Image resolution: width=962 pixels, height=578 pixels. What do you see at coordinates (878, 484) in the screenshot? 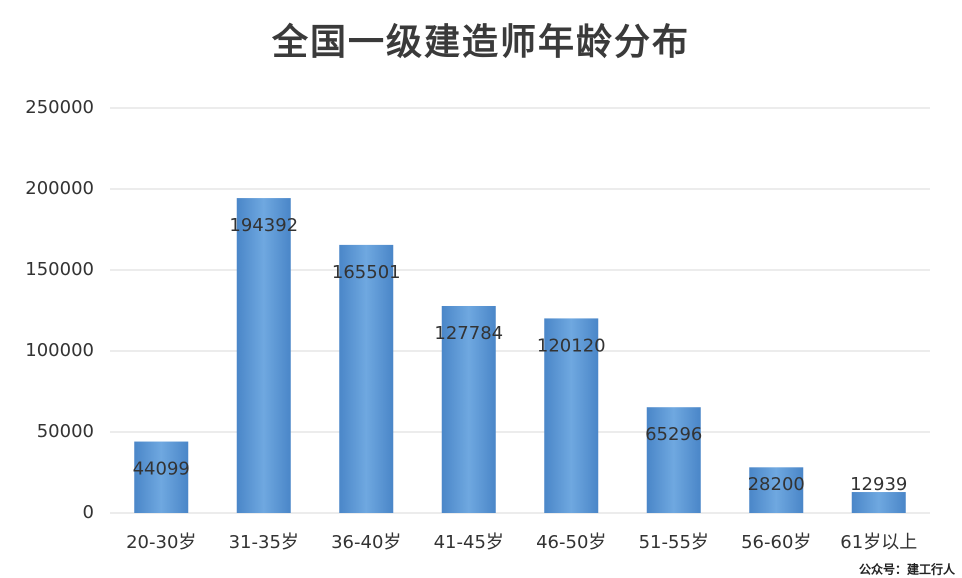
I see `data-label: 12939` at bounding box center [878, 484].